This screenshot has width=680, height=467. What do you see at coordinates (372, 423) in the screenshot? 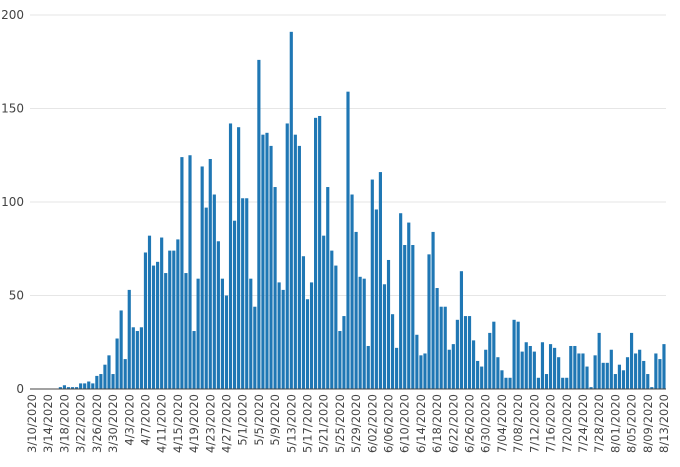
I see `x-tick-label: 6/02/2020` at bounding box center [372, 423].